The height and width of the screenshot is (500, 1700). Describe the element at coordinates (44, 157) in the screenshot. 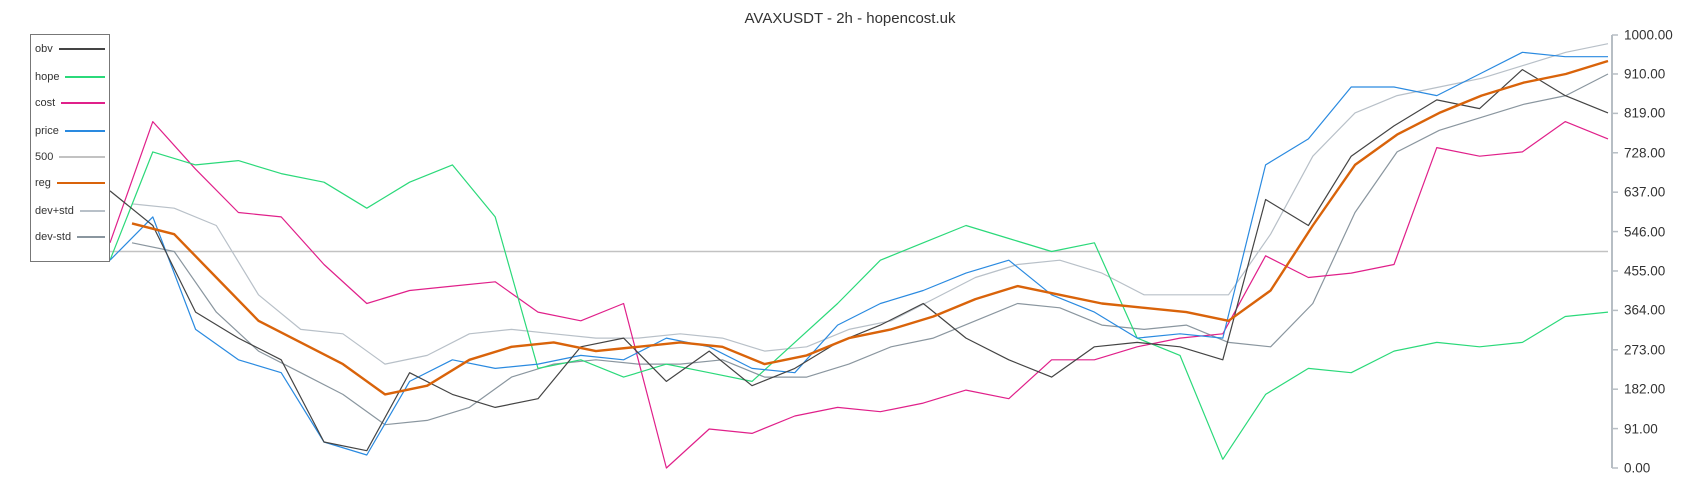

I see `legend-label: 500` at that location.